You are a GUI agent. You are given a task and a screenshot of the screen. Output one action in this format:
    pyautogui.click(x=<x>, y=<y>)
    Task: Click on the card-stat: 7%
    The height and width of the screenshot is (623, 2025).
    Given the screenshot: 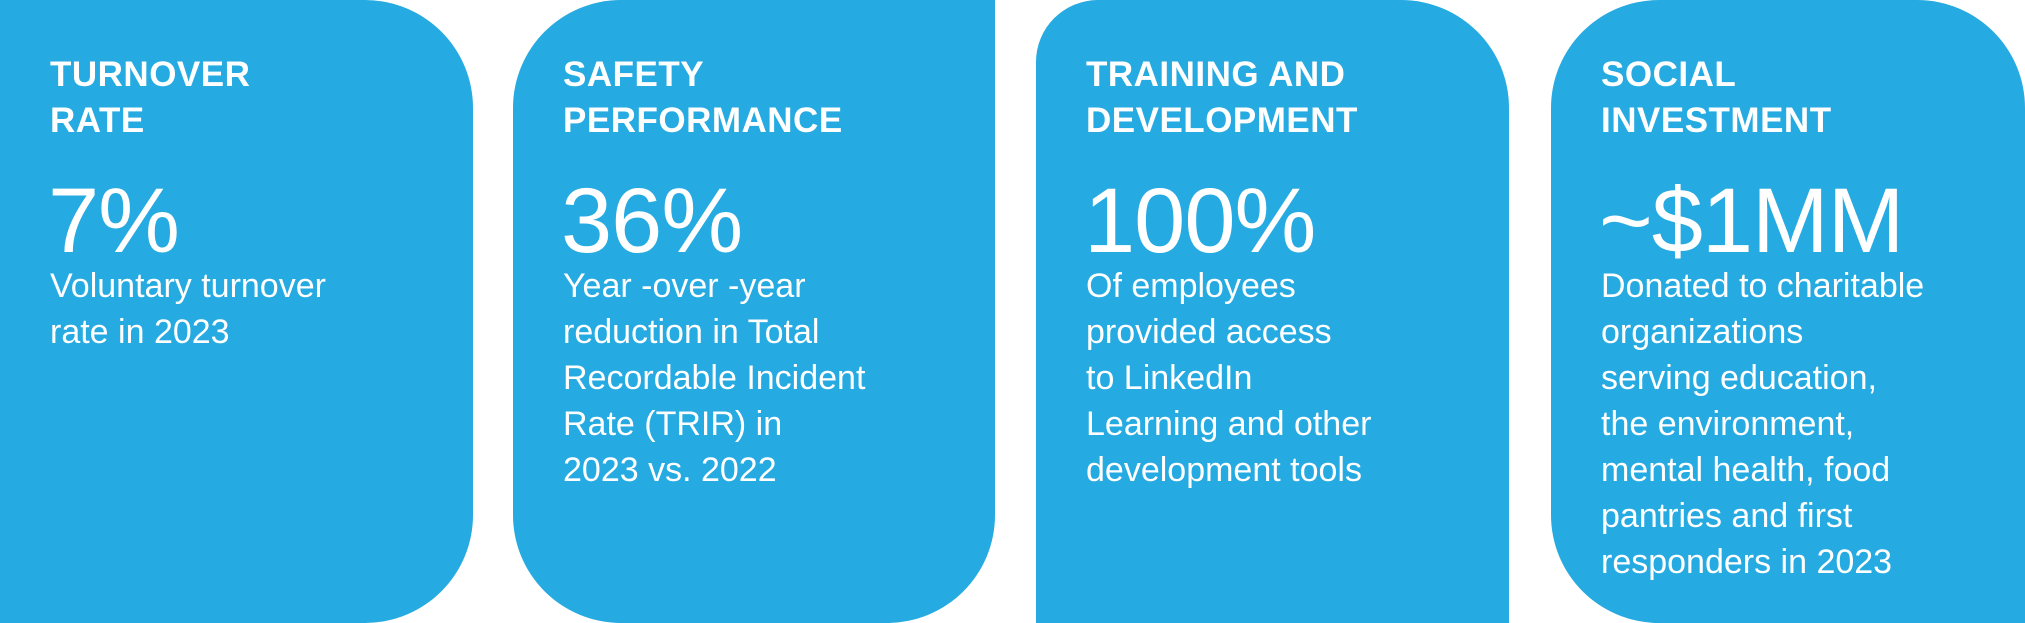 What is the action you would take?
    pyautogui.click(x=114, y=221)
    